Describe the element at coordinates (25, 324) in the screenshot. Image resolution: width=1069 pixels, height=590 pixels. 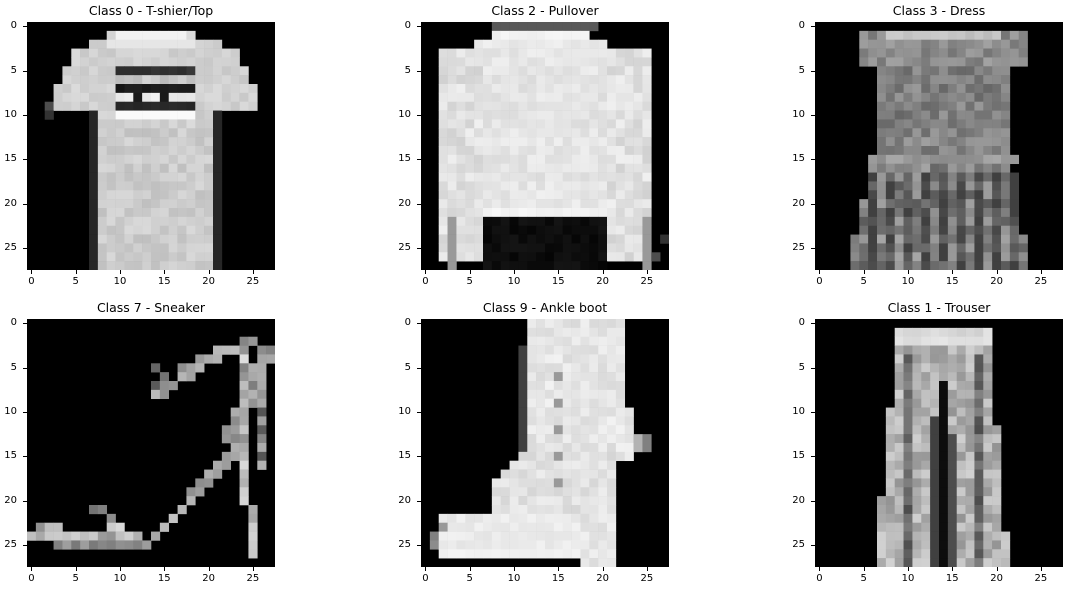
I see `y-tick-mark` at that location.